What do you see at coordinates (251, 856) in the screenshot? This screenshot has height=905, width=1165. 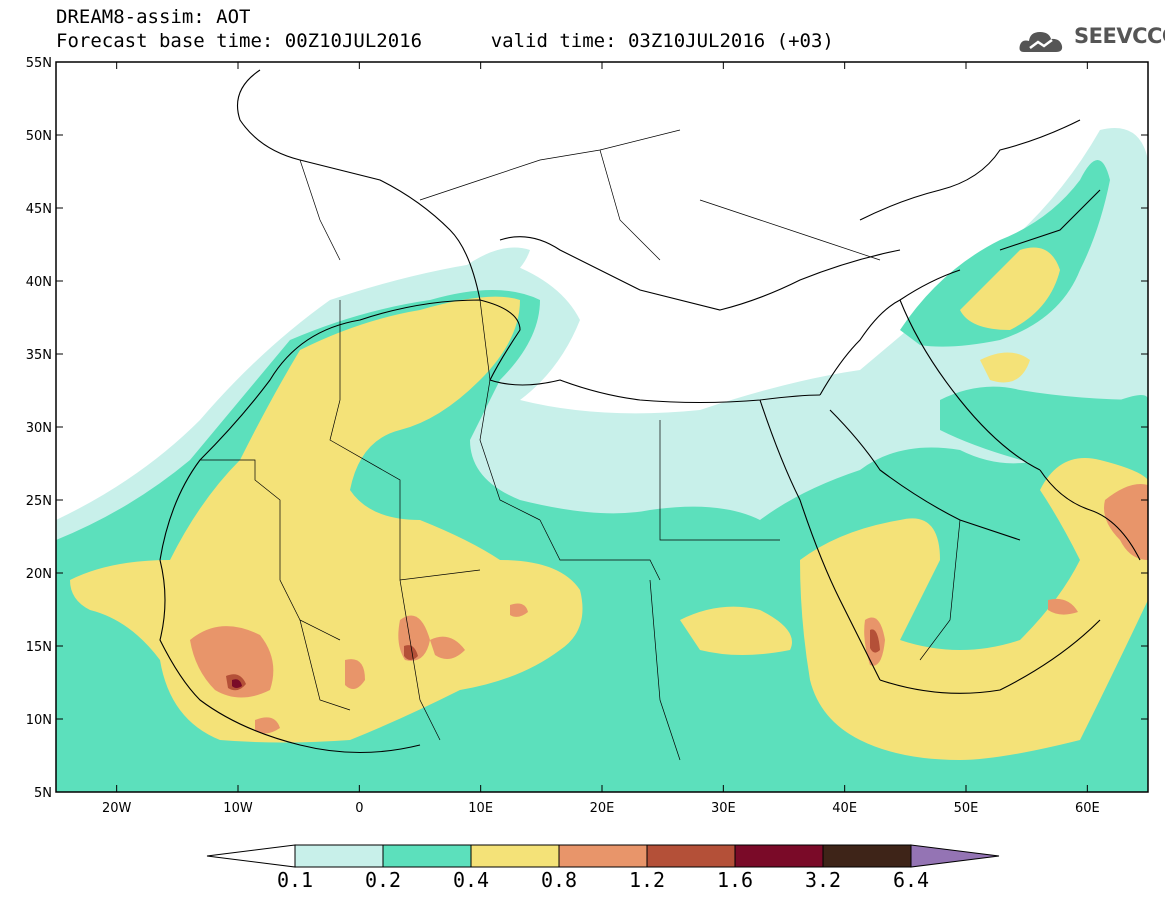 I see `colorbar-low-arrow` at bounding box center [251, 856].